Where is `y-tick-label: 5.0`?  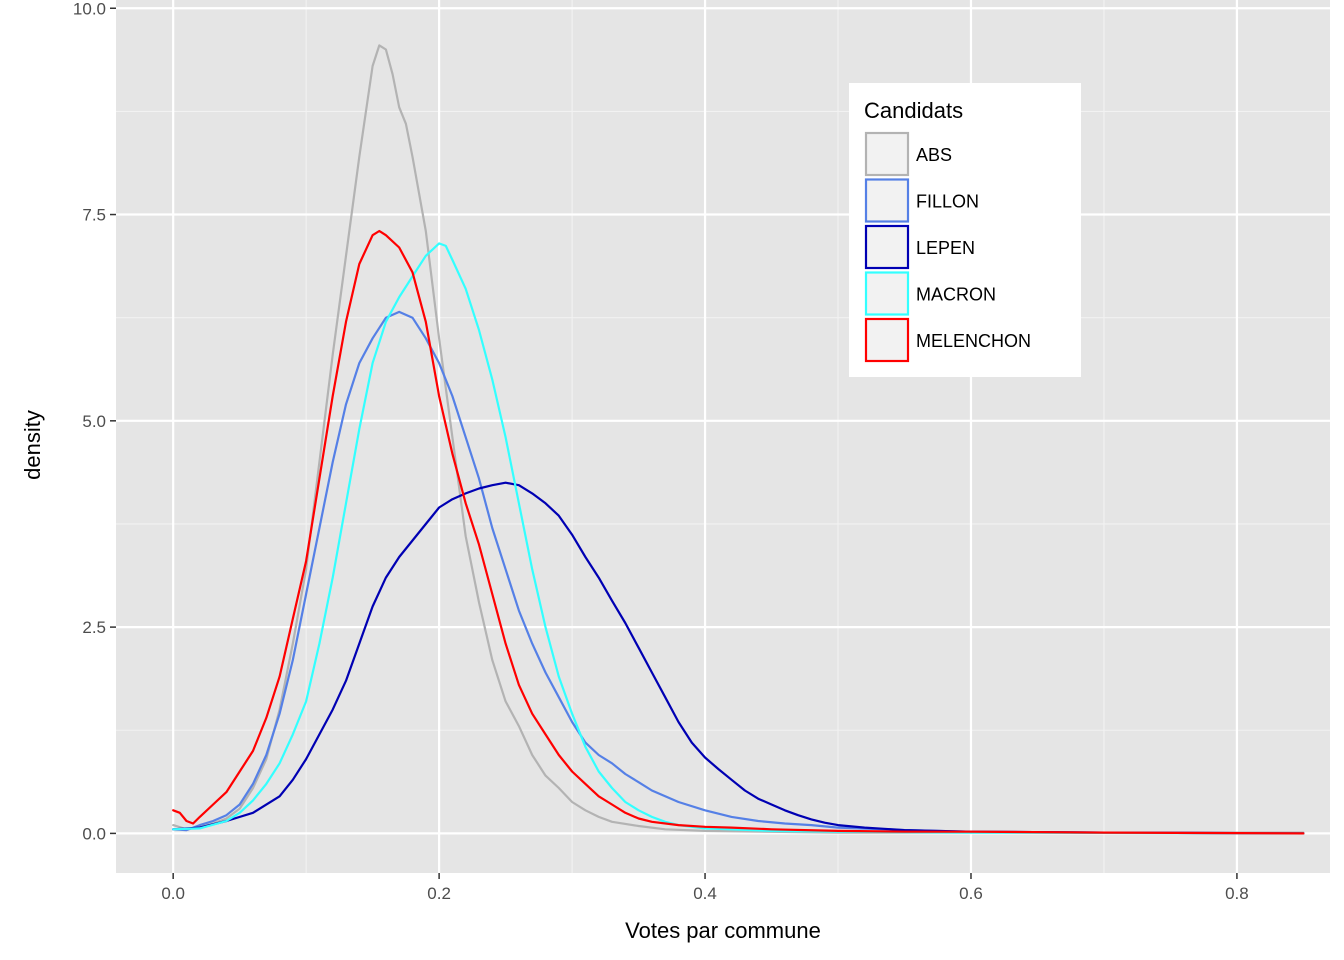 y-tick-label: 5.0 is located at coordinates (94, 421).